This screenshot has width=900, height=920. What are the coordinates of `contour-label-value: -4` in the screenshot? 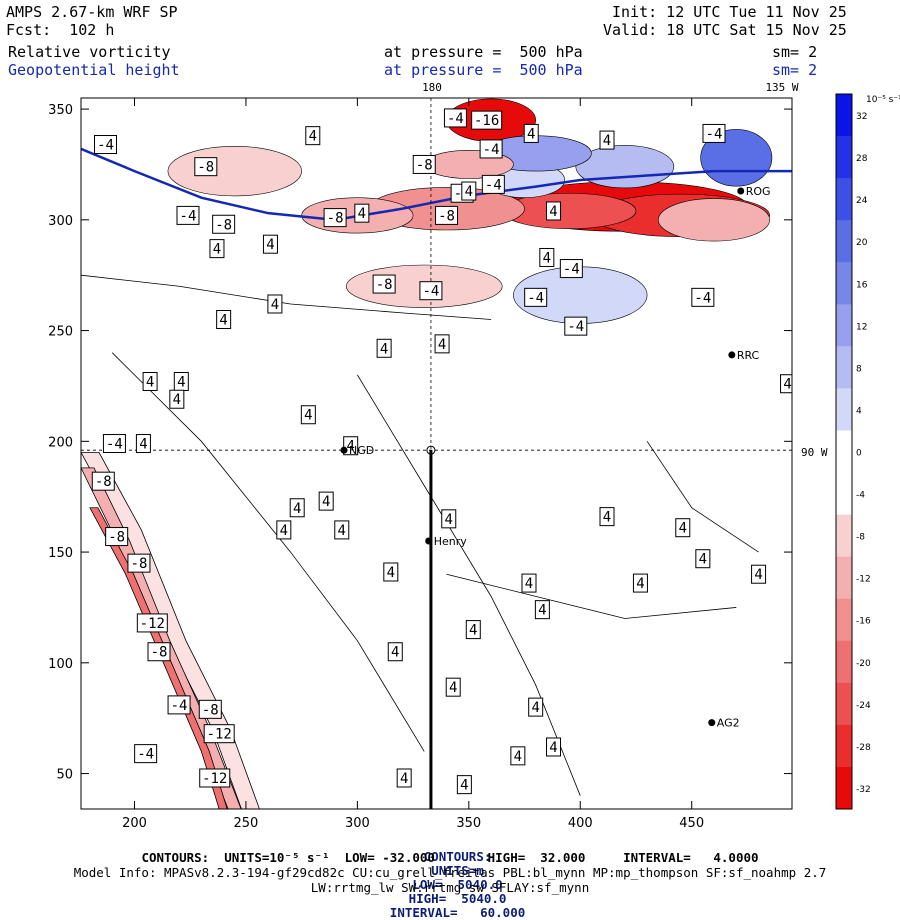 It's located at (455, 119).